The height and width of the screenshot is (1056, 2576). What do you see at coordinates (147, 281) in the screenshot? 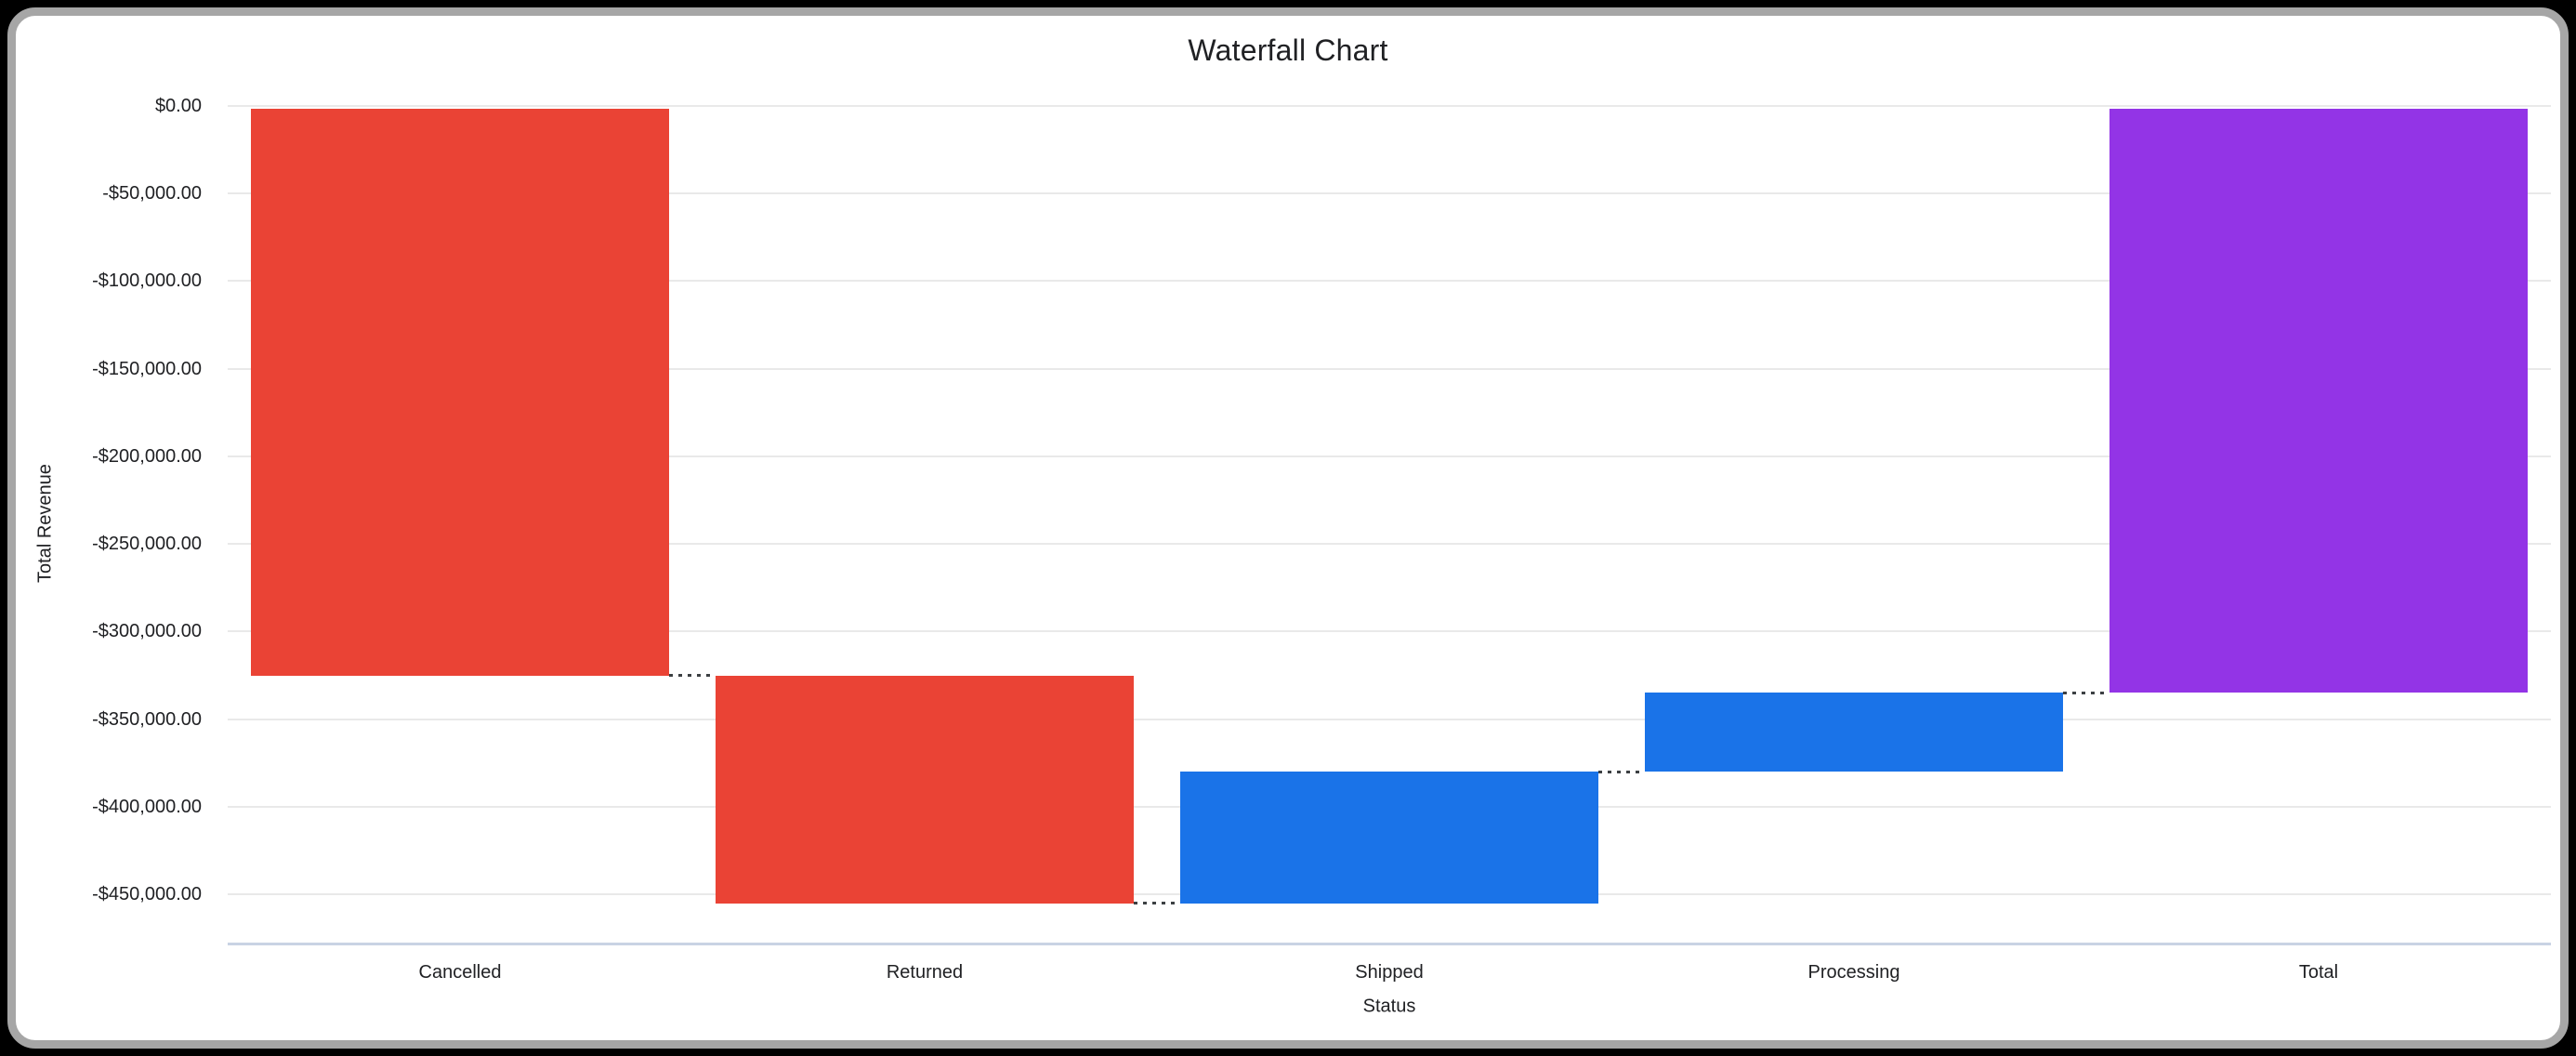
I see `y-tick-label: -$100,000.00` at bounding box center [147, 281].